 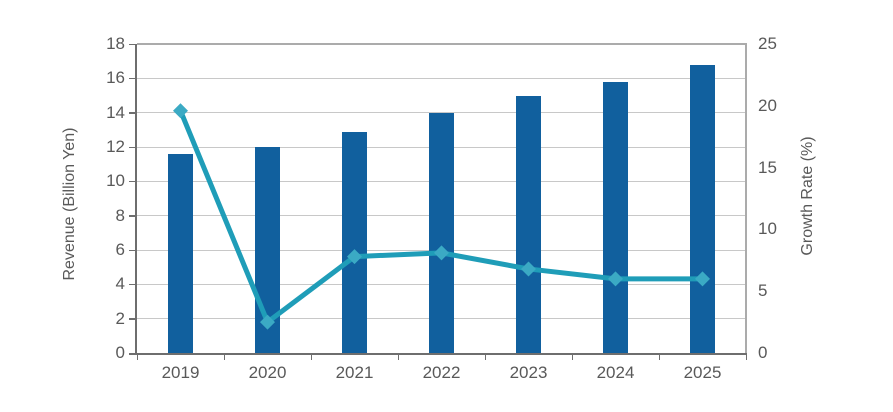 What do you see at coordinates (354, 372) in the screenshot?
I see `x-axis-label-2021: 2021` at bounding box center [354, 372].